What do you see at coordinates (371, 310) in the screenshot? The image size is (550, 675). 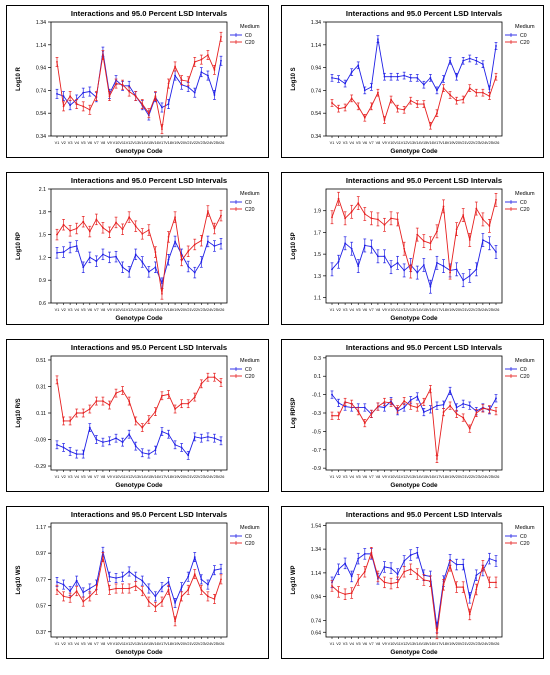 I see `x-tick-label: V7` at bounding box center [371, 310].